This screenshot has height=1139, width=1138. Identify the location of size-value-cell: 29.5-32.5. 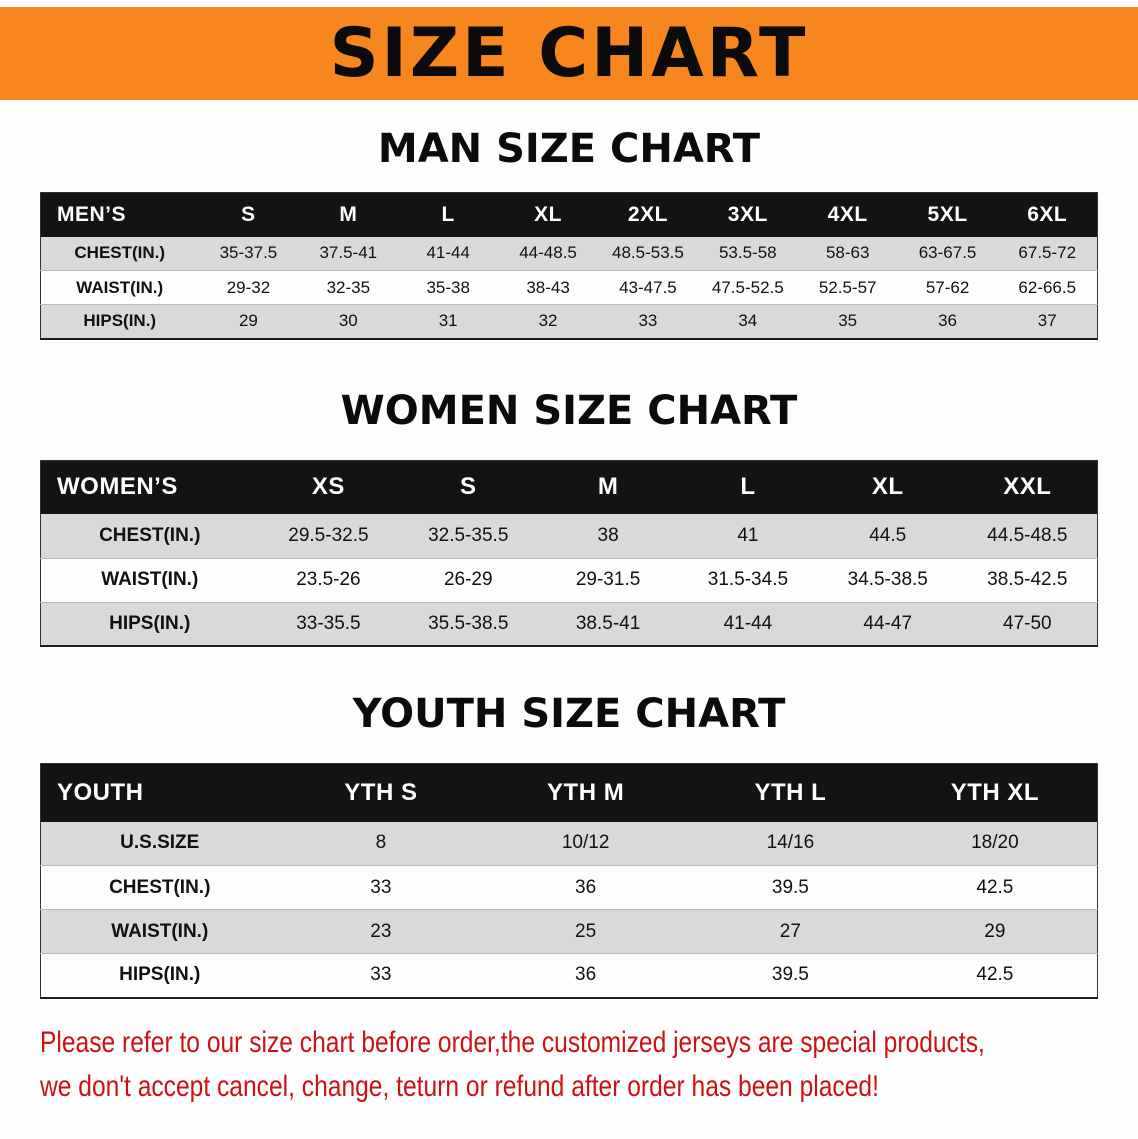
(328, 535).